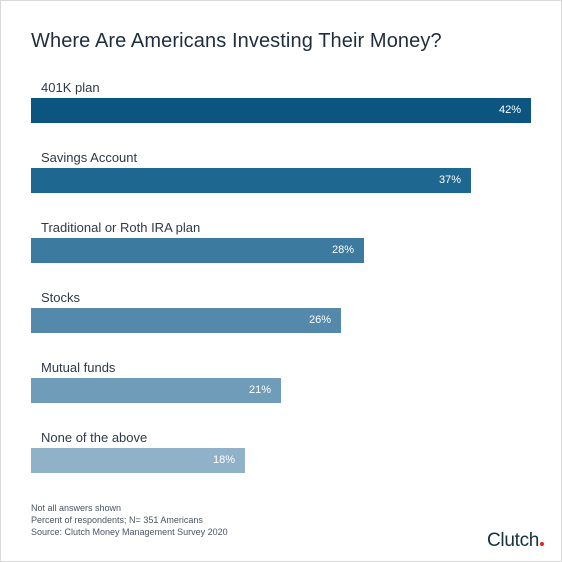 The image size is (562, 562). What do you see at coordinates (342, 250) in the screenshot?
I see `bar-value-label: 28%` at bounding box center [342, 250].